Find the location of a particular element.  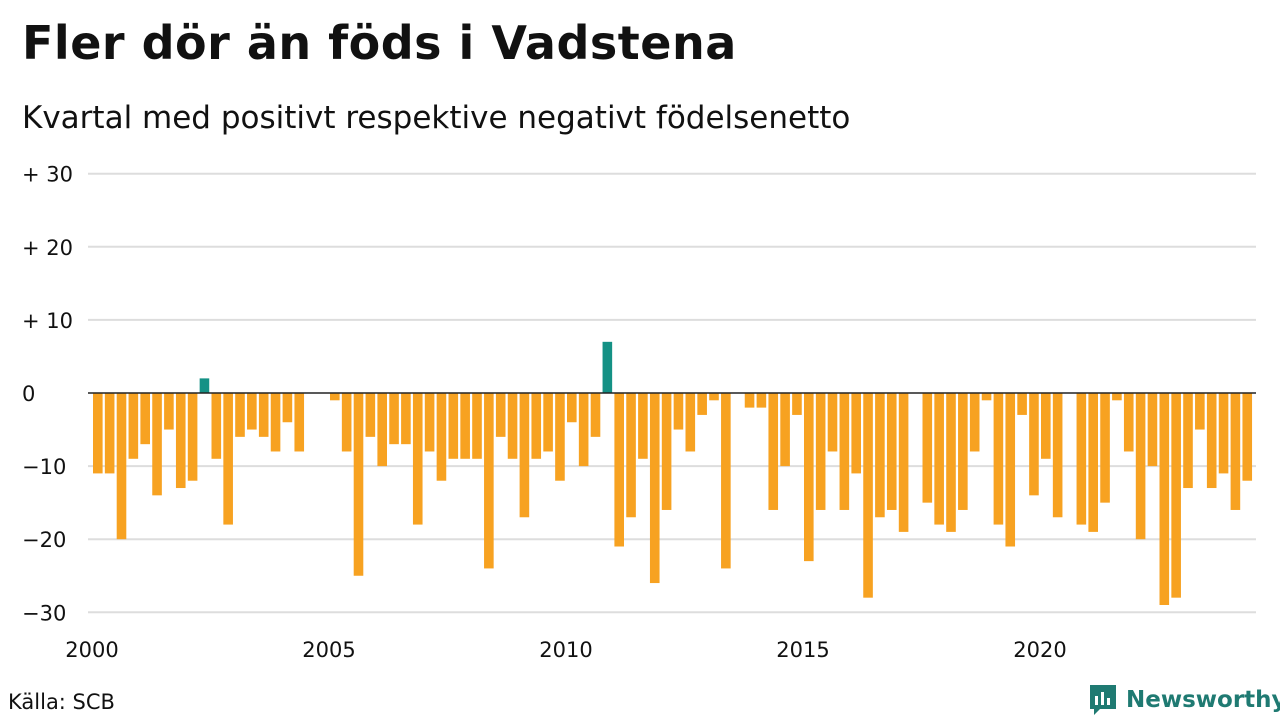

y-tick-label: −20 is located at coordinates (44, 540).